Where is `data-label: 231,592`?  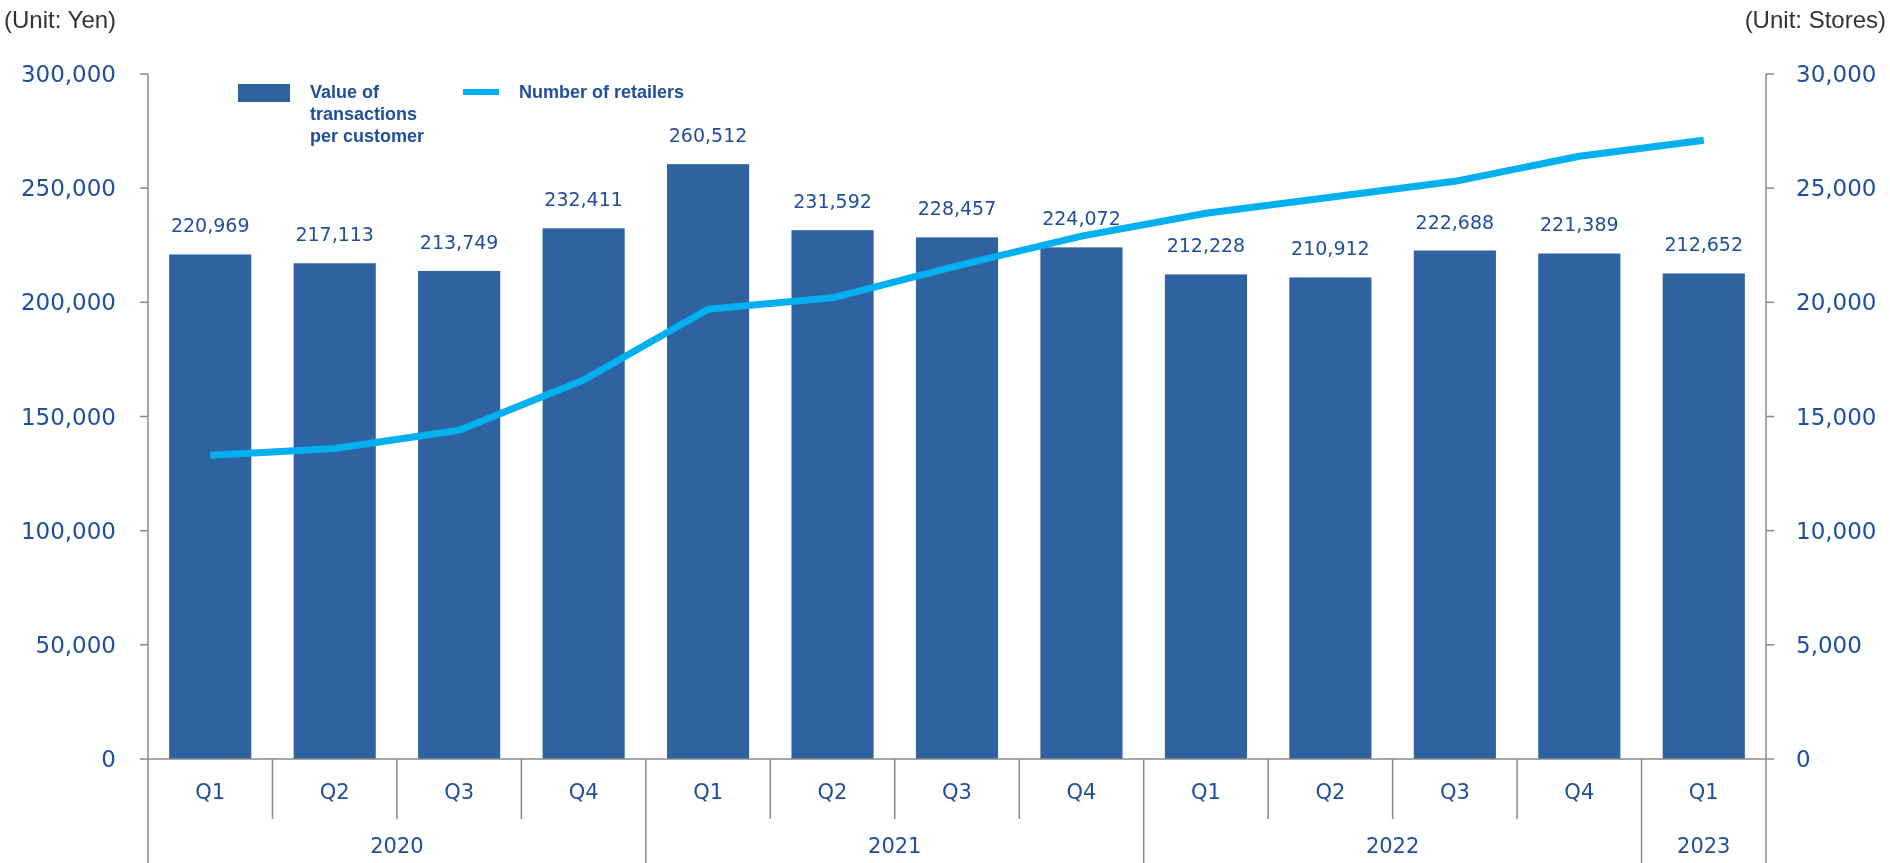 data-label: 231,592 is located at coordinates (832, 201).